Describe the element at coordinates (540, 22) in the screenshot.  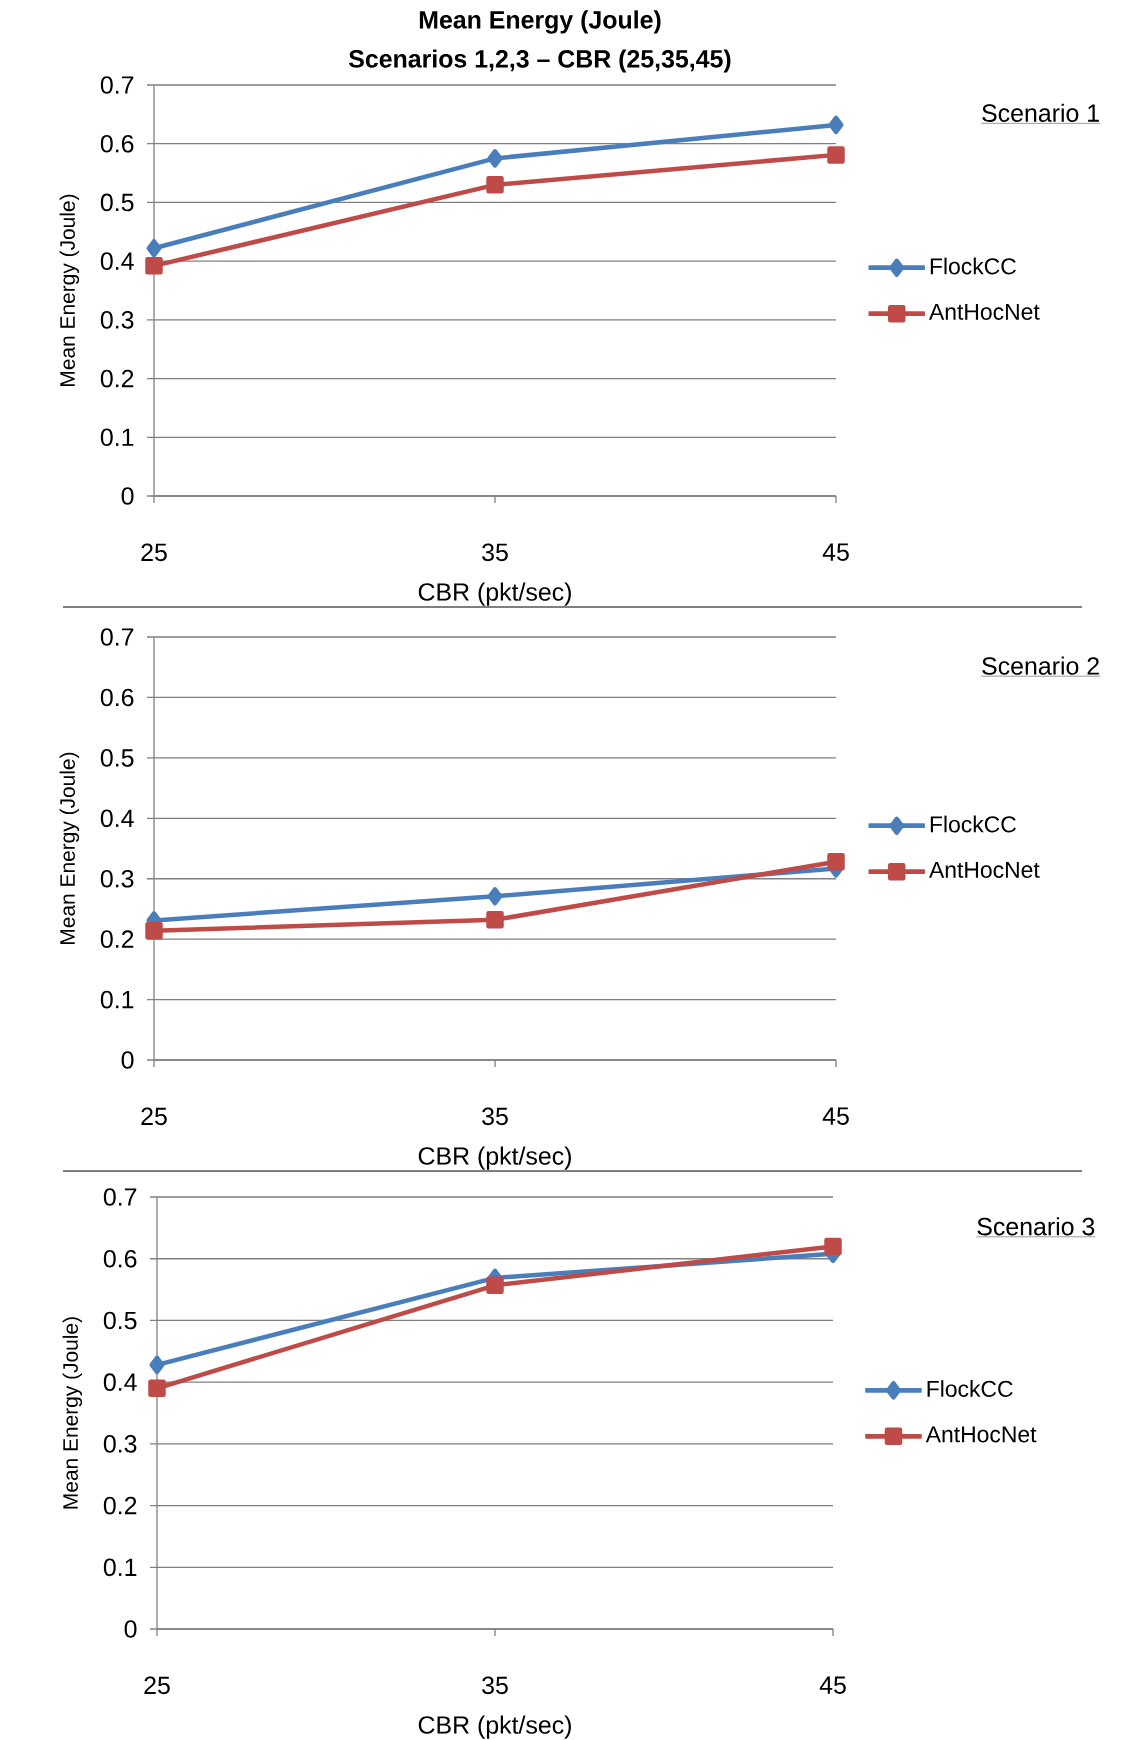
I see `chart-title: Mean Energy (Joule)` at that location.